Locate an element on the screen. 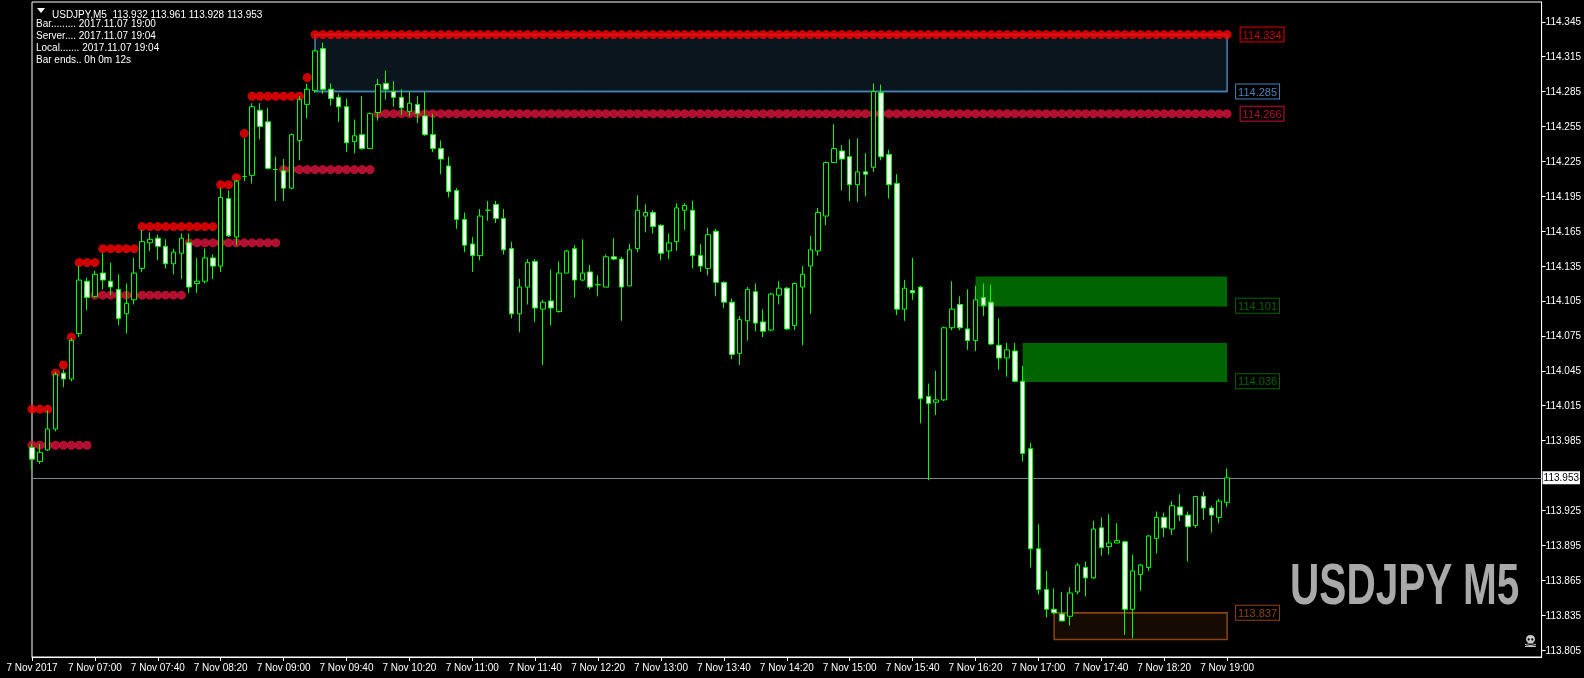 The width and height of the screenshot is (1584, 678). x-tick-label: 7 Nov 08:20 is located at coordinates (221, 667).